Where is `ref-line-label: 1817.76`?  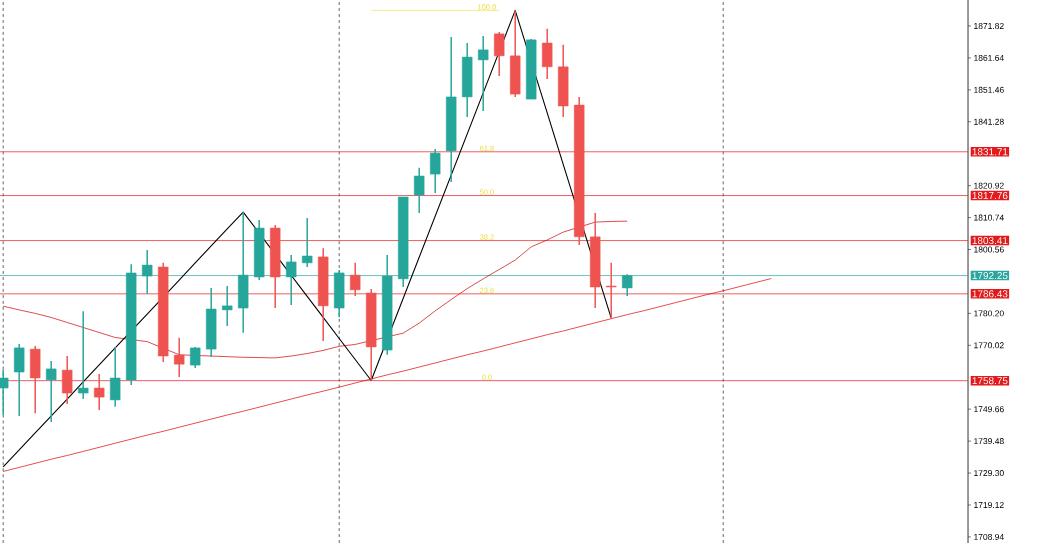 ref-line-label: 1817.76 is located at coordinates (990, 196).